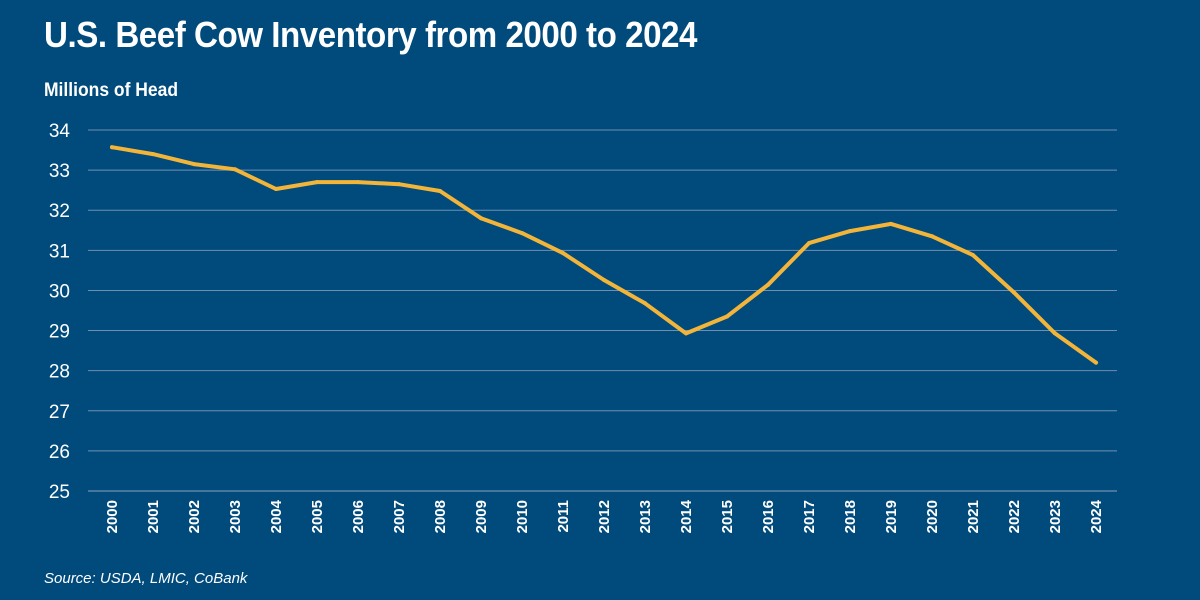 This screenshot has width=1200, height=600. What do you see at coordinates (1055, 516) in the screenshot?
I see `x-tick-label: 2023` at bounding box center [1055, 516].